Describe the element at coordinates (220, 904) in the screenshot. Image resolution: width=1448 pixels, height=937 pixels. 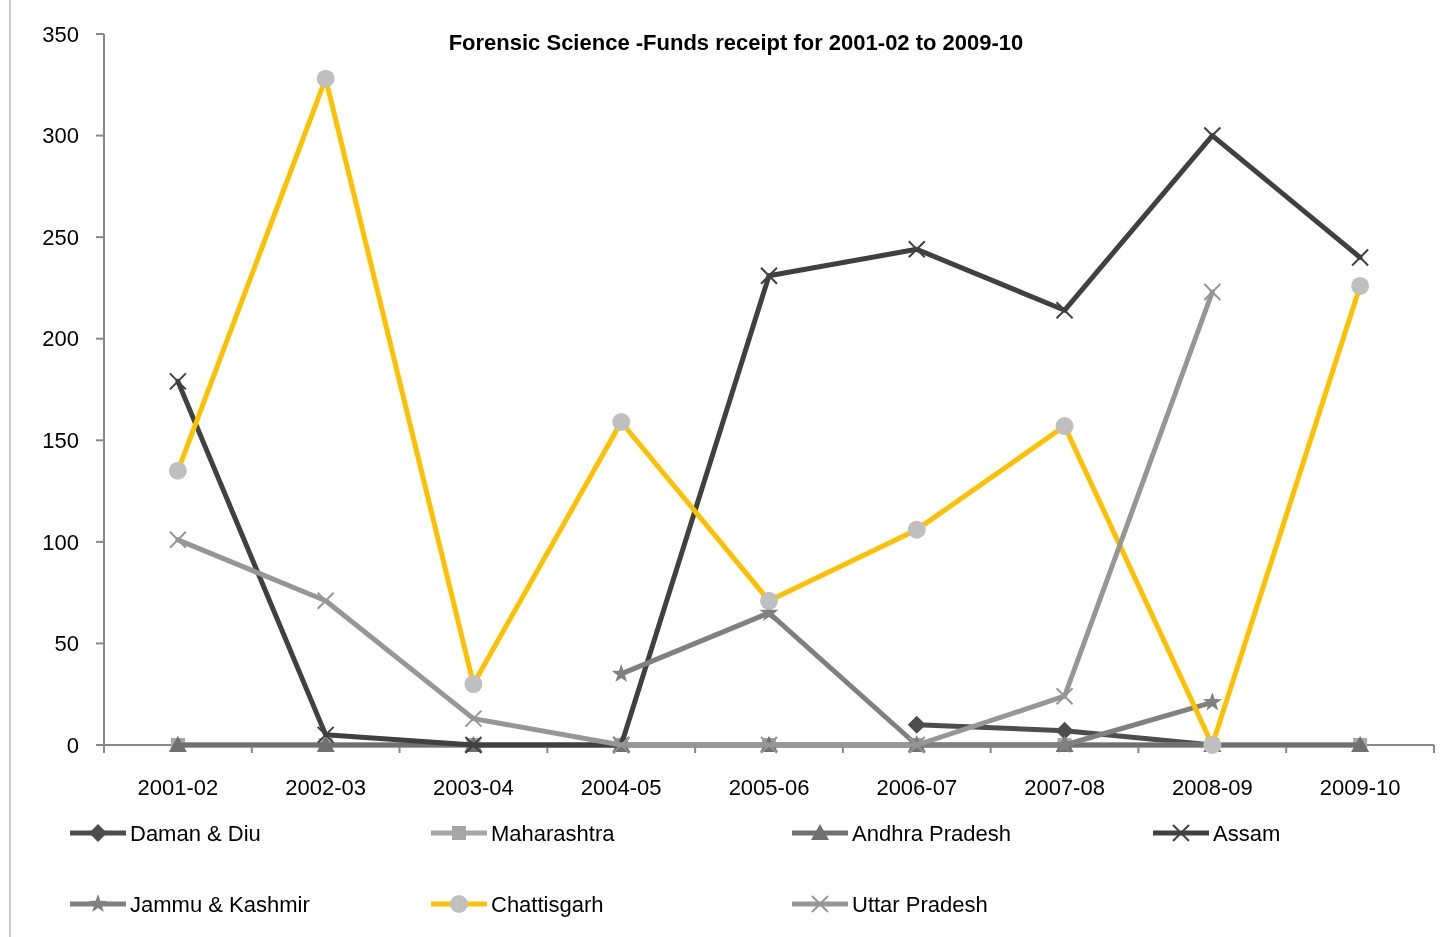
I see `legend-label: Jammu & Kashmir` at that location.